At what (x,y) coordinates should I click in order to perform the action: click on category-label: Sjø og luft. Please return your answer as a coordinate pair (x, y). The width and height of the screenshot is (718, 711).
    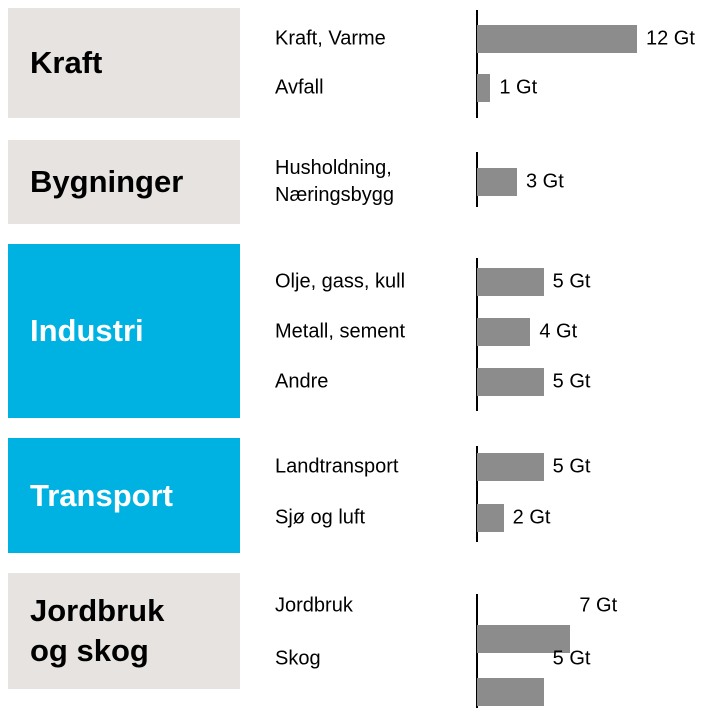
    Looking at the image, I should click on (320, 517).